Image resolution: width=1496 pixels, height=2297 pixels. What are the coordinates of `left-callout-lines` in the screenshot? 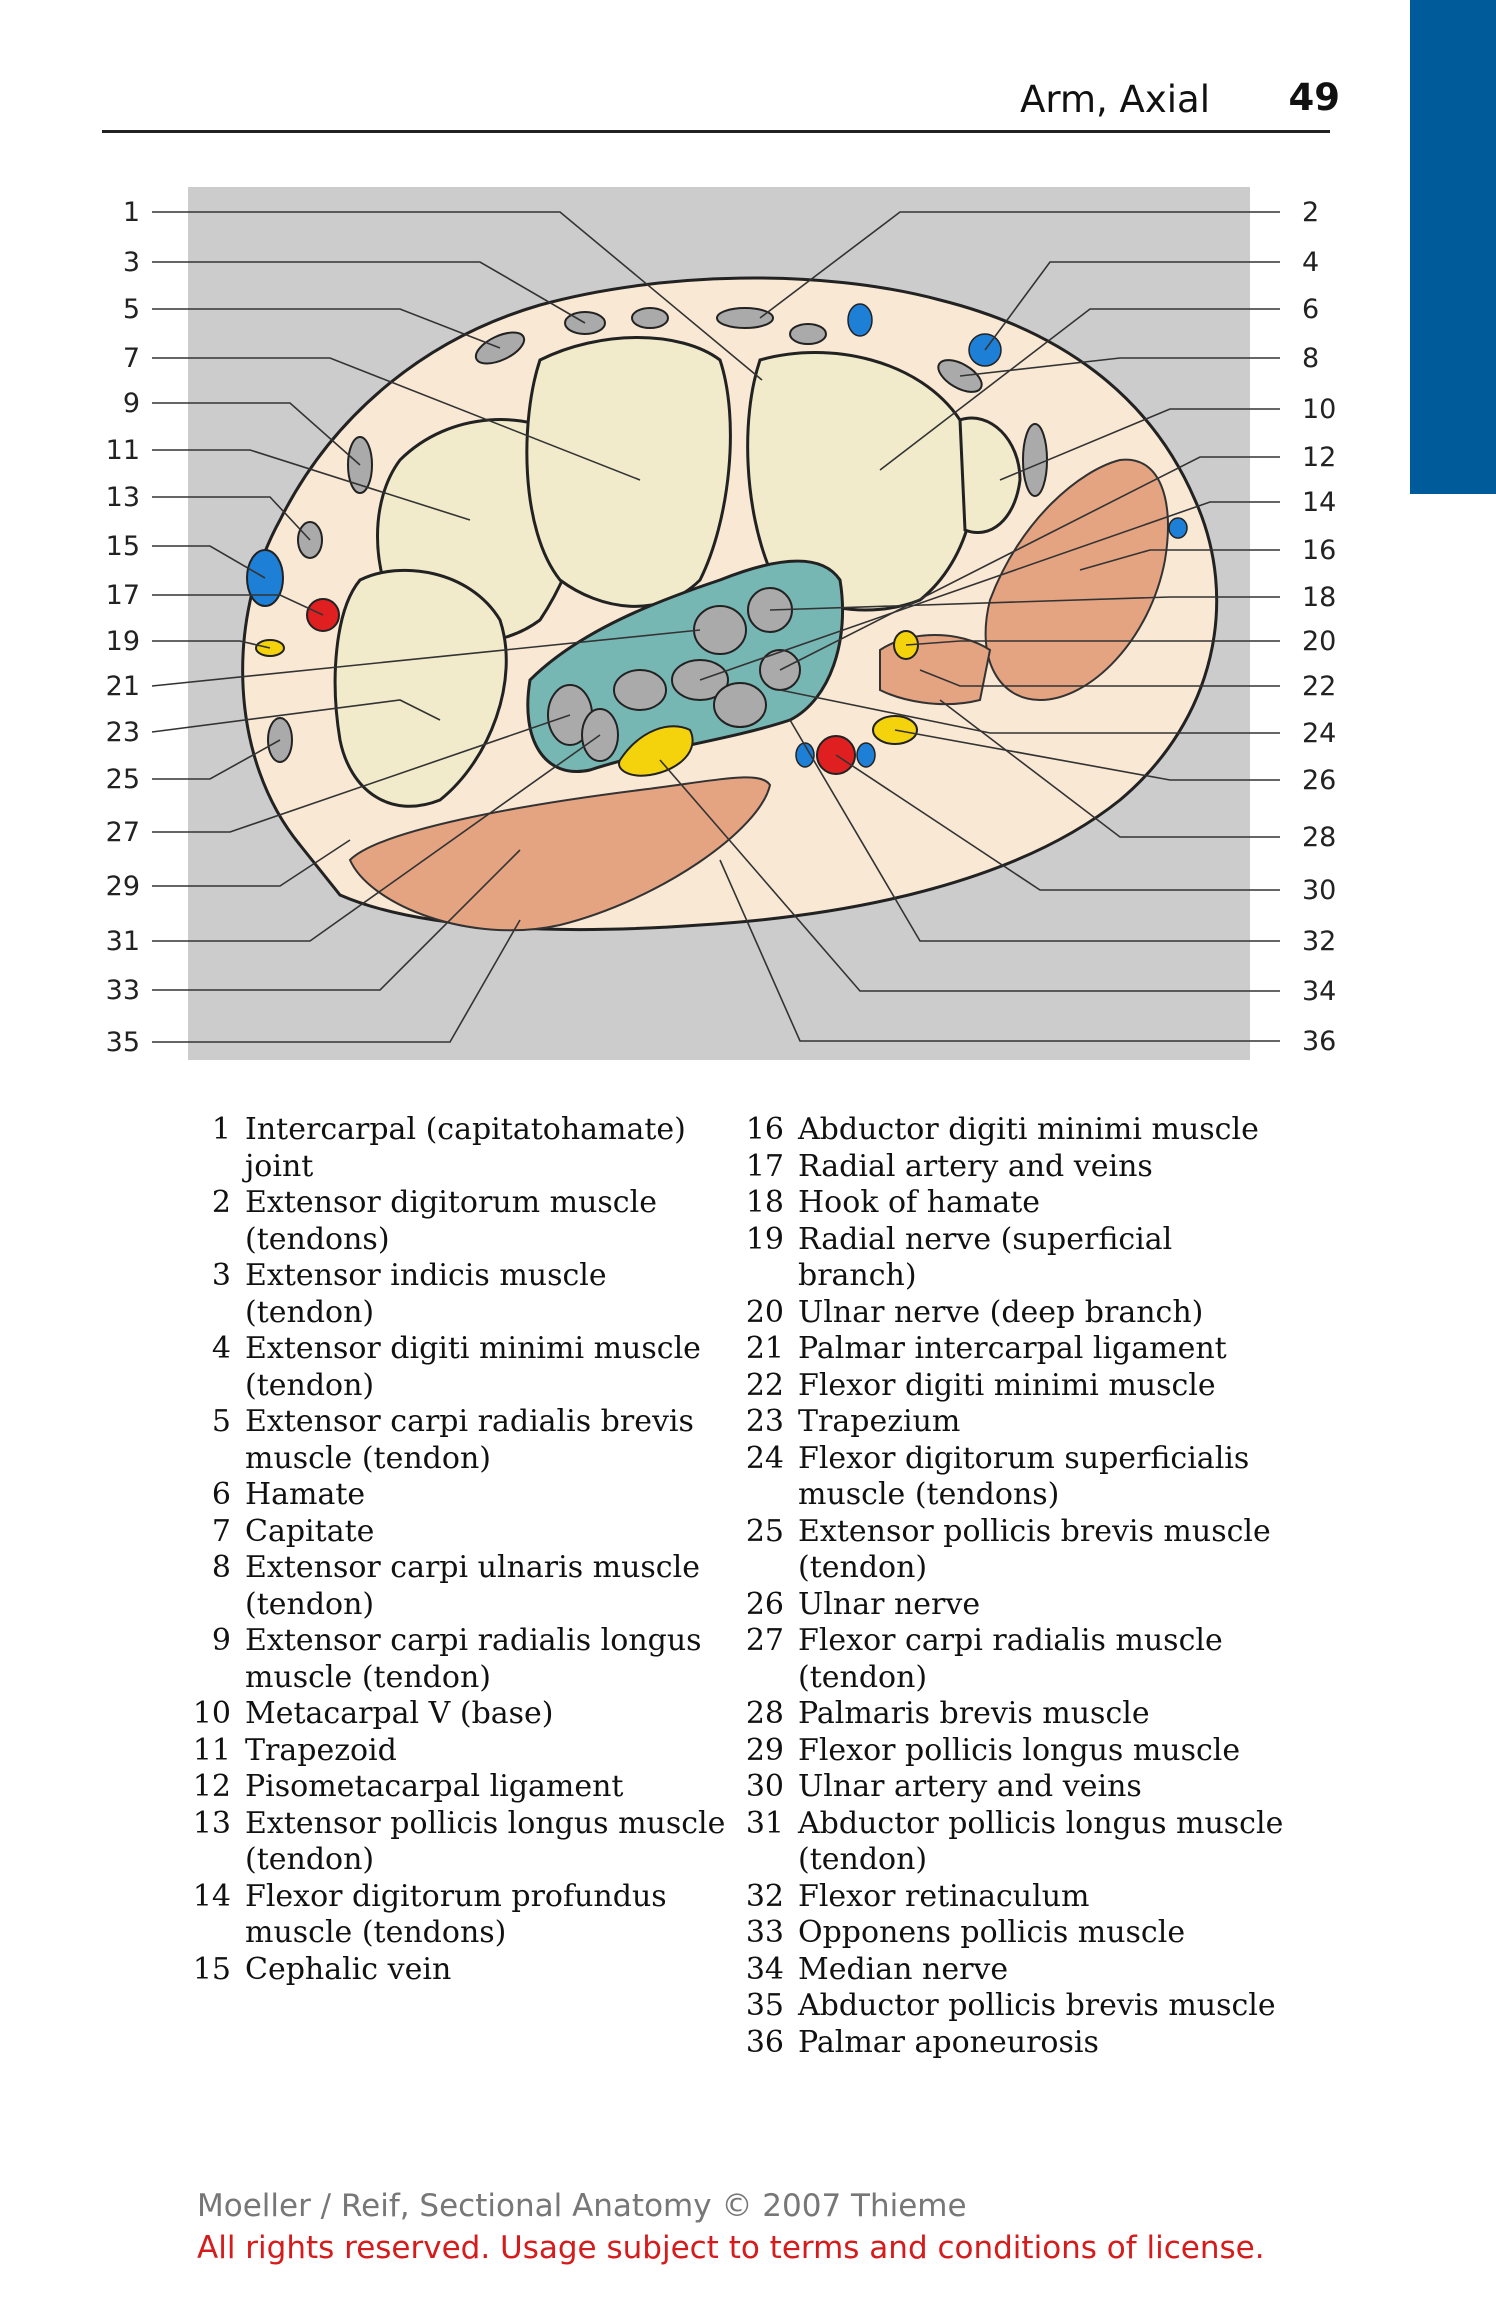 It's located at (457, 627).